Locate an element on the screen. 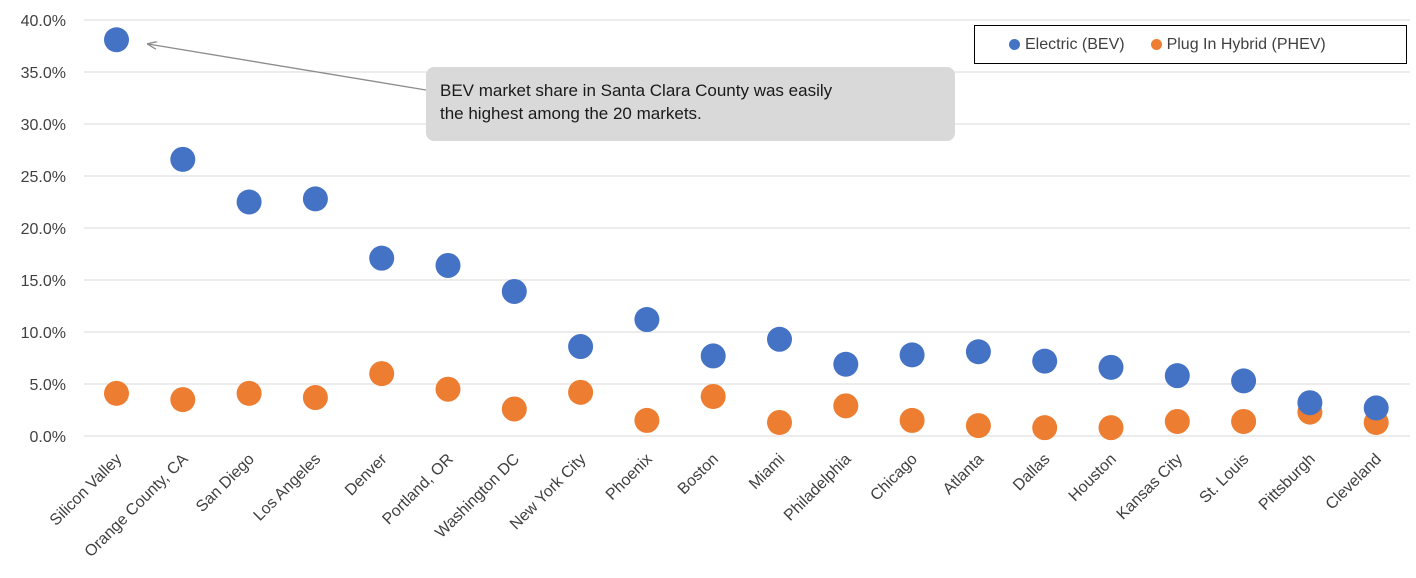 Image resolution: width=1416 pixels, height=578 pixels. y-tick-label: 35.0% is located at coordinates (43, 73).